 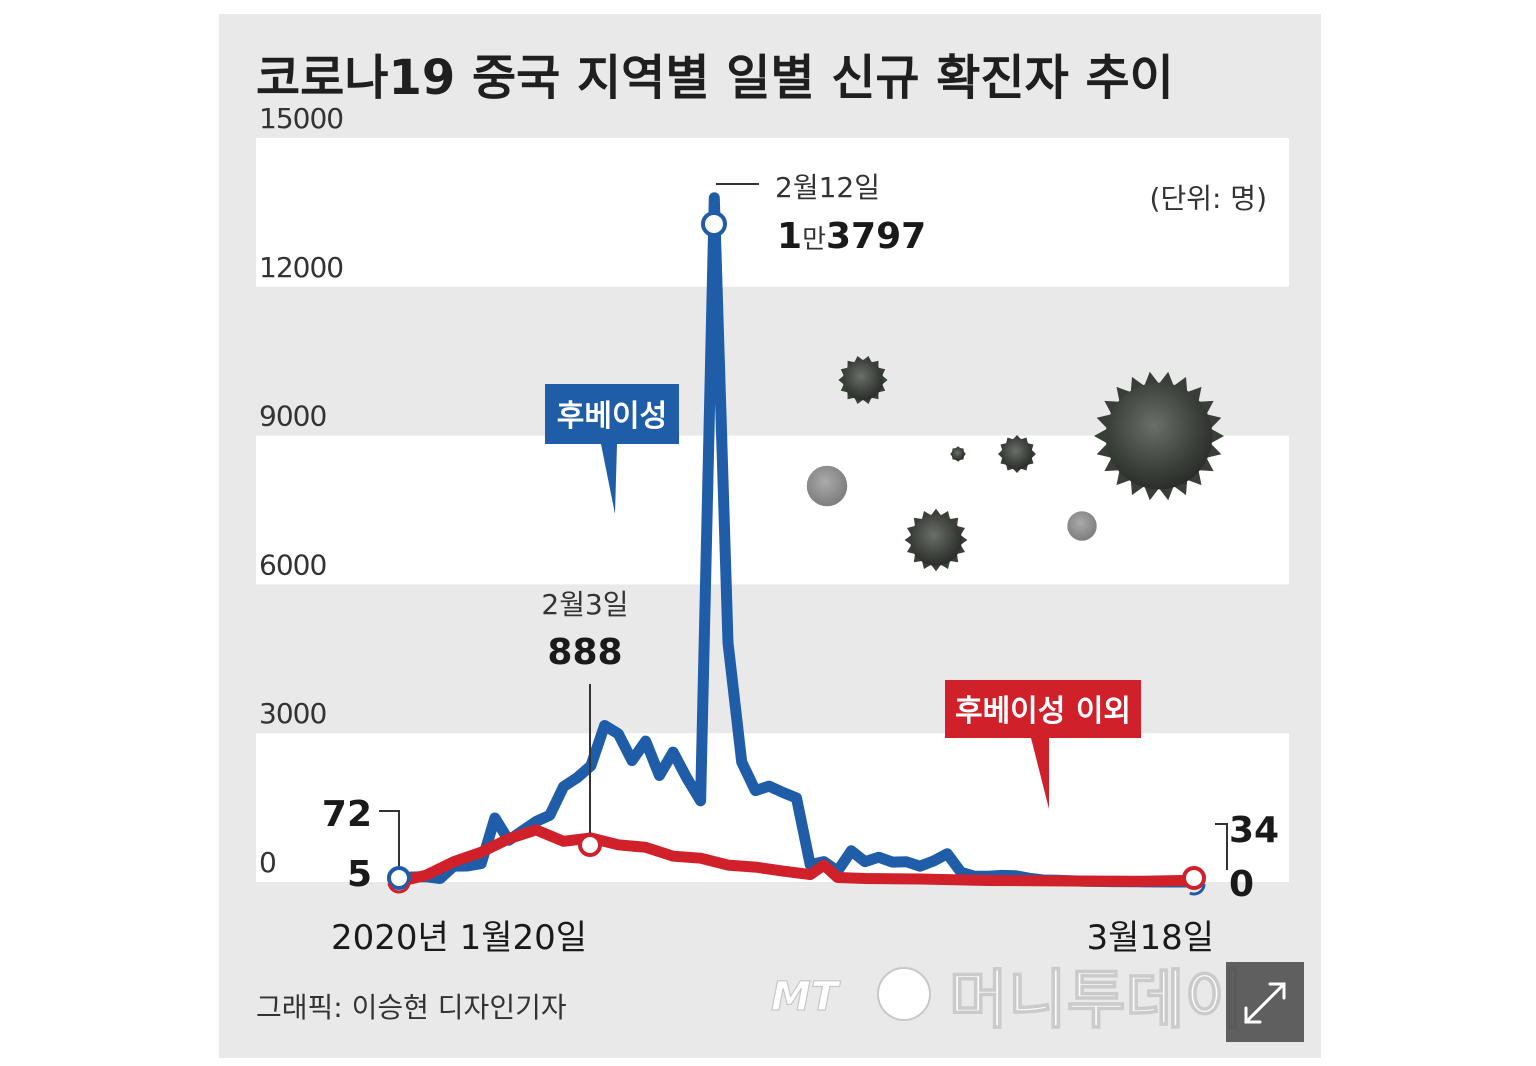 I want to click on chart-title: 코로나19 중국 지역별 일별 신규 확진자 추이, so click(x=715, y=78).